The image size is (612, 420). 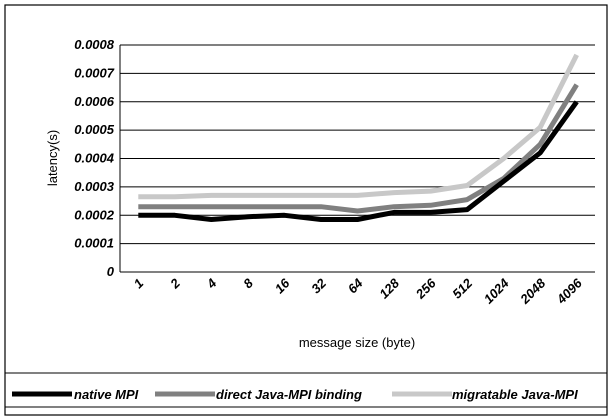 What do you see at coordinates (52, 158) in the screenshot?
I see `y-axis-label: latency(s)` at bounding box center [52, 158].